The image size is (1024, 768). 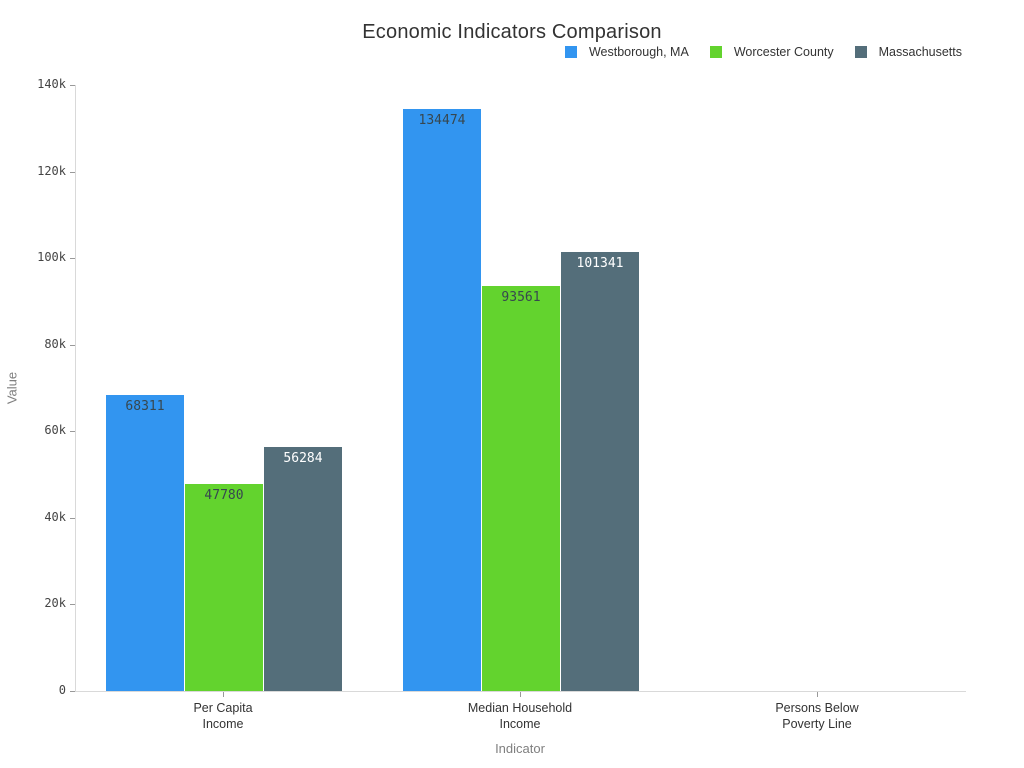 I want to click on legend-label: Massachusetts, so click(x=920, y=52).